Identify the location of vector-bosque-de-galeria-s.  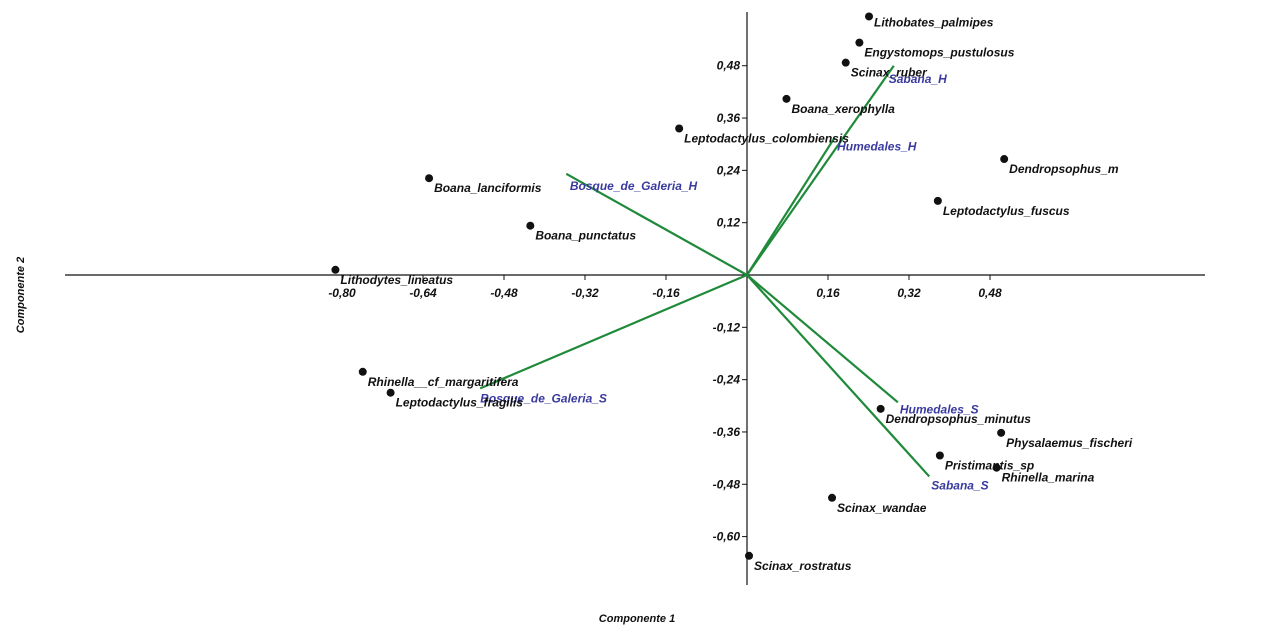
(613, 331).